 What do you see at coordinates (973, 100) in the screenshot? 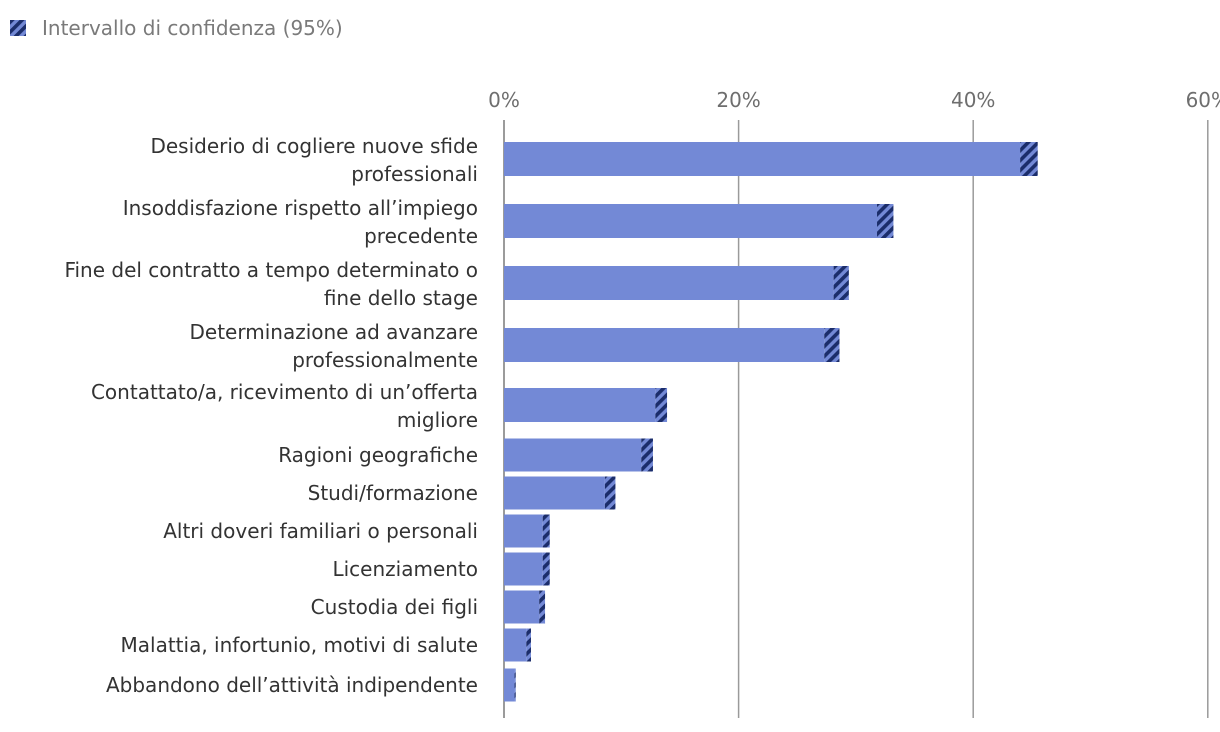
I see `x-tick-label: 40%` at bounding box center [973, 100].